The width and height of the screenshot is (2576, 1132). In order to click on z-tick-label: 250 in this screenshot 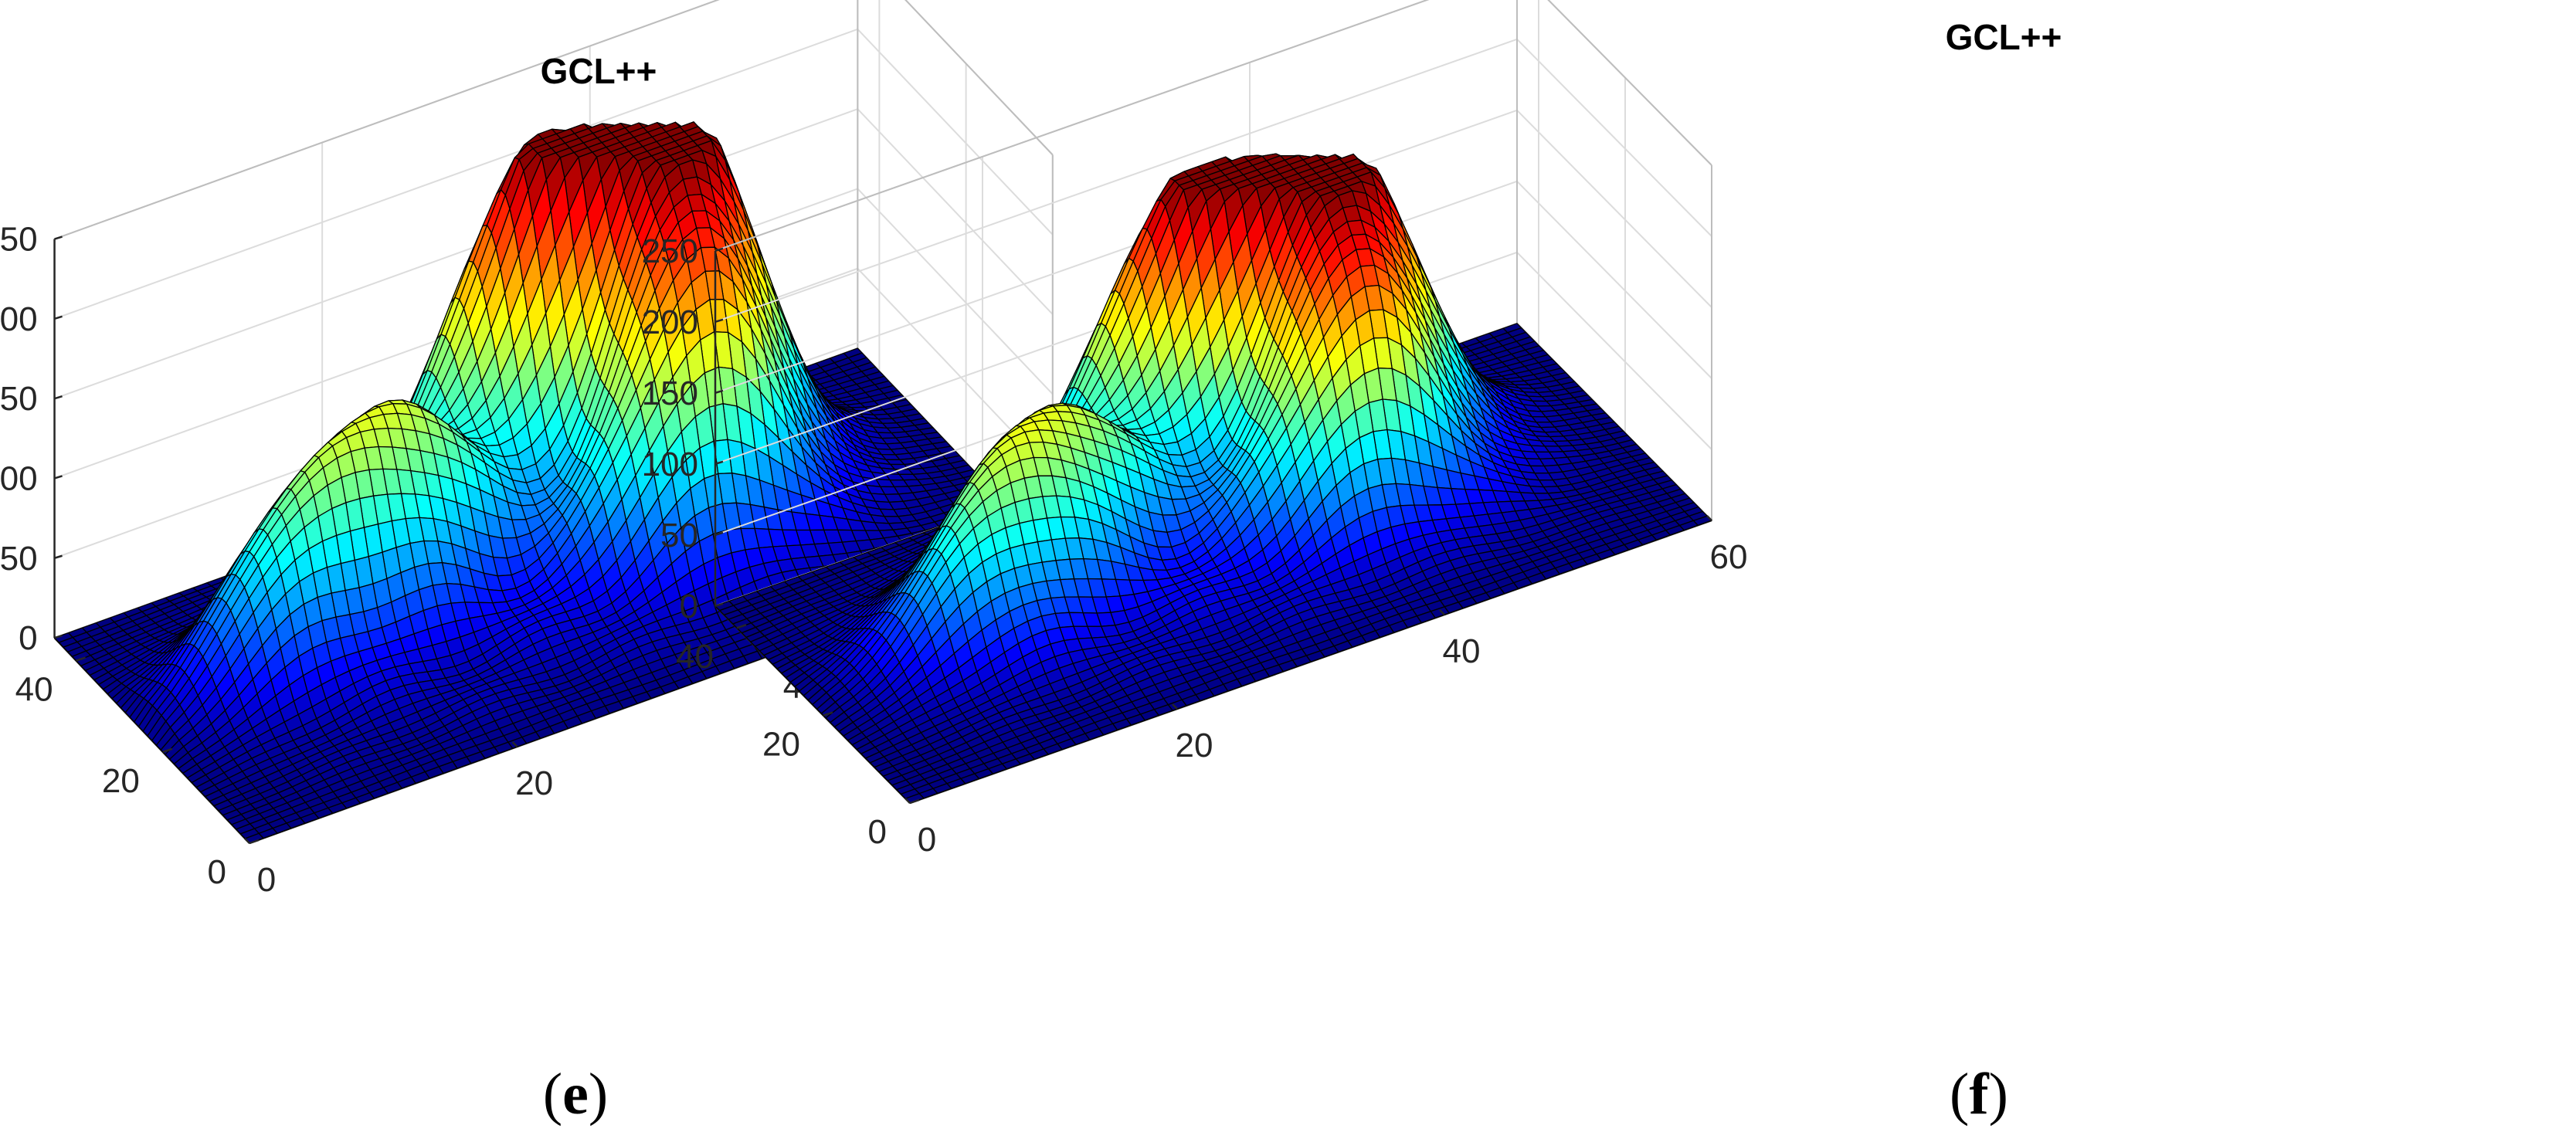, I will do `click(19, 240)`.